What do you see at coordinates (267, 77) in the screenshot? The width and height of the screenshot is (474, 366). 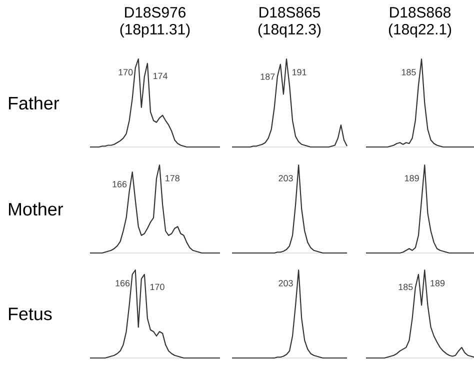 I see `annotation: 187` at bounding box center [267, 77].